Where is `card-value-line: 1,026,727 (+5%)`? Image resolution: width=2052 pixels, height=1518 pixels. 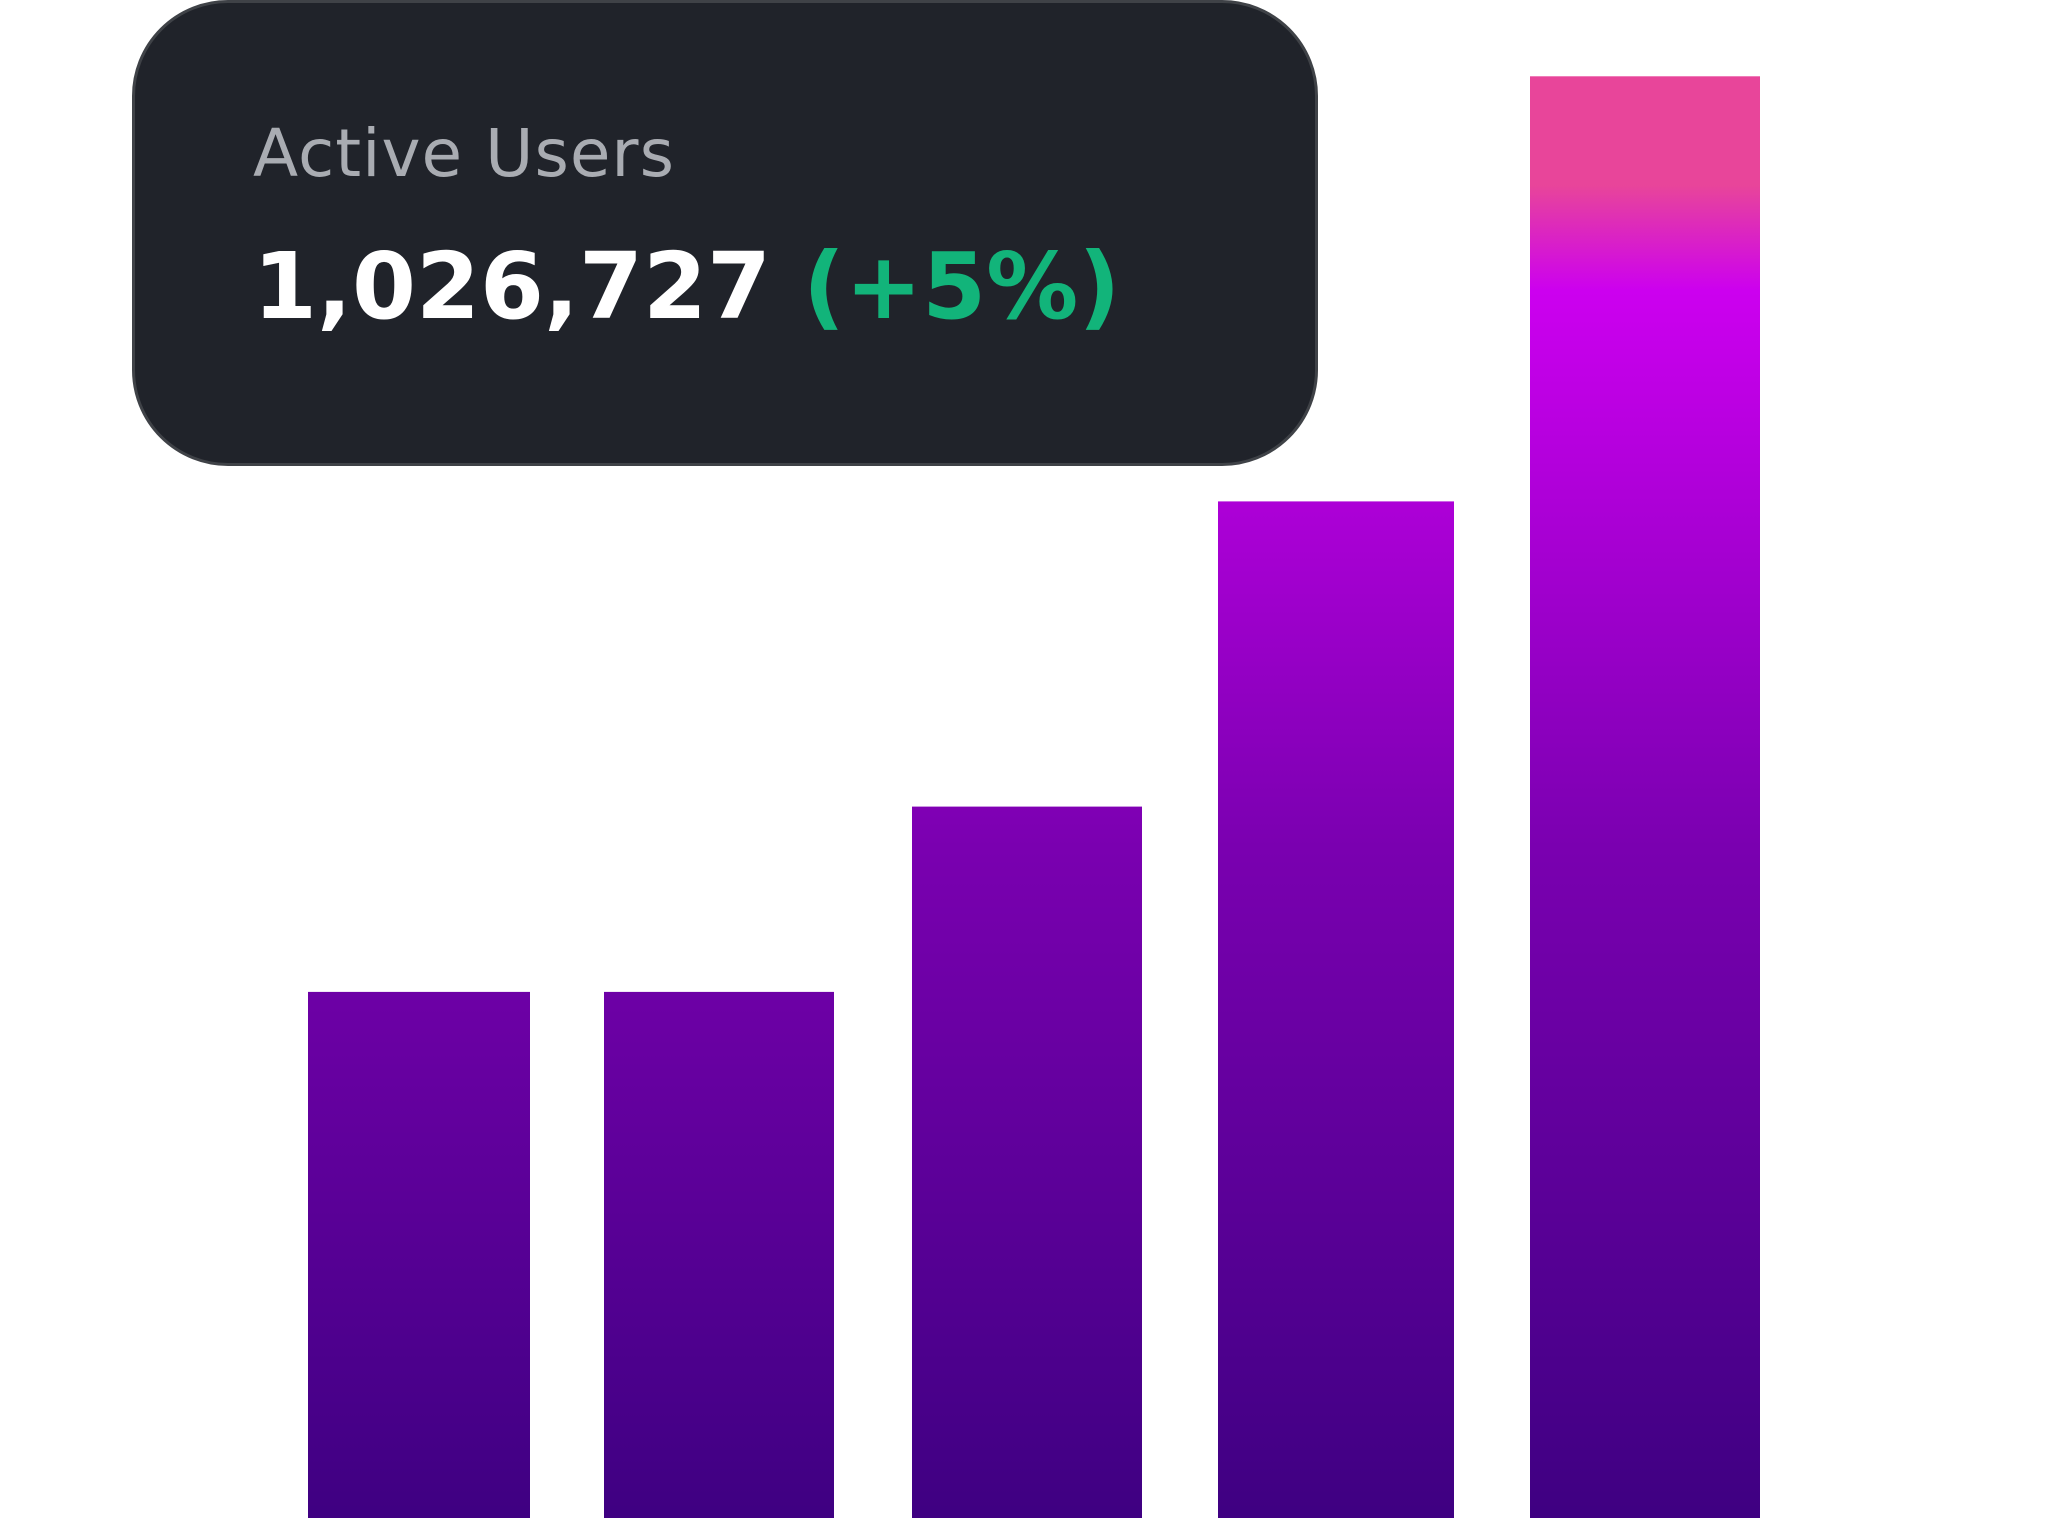 card-value-line: 1,026,727 (+5%) is located at coordinates (686, 287).